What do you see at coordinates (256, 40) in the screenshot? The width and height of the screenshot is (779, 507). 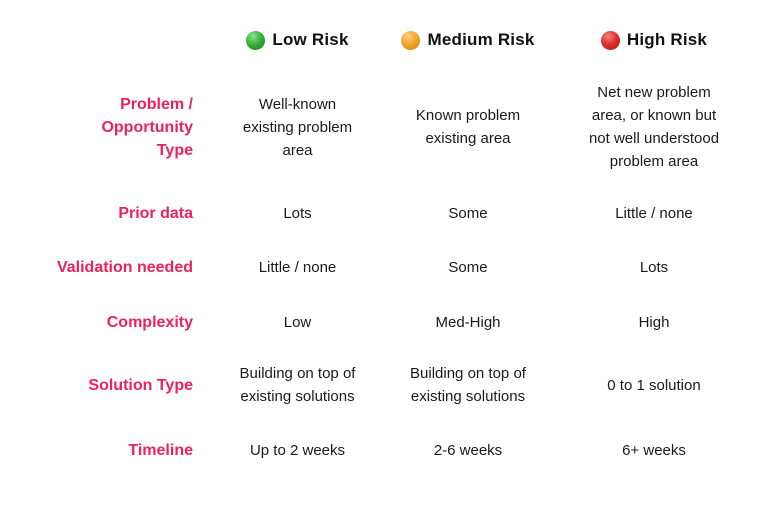 I see `green-circle-icon` at bounding box center [256, 40].